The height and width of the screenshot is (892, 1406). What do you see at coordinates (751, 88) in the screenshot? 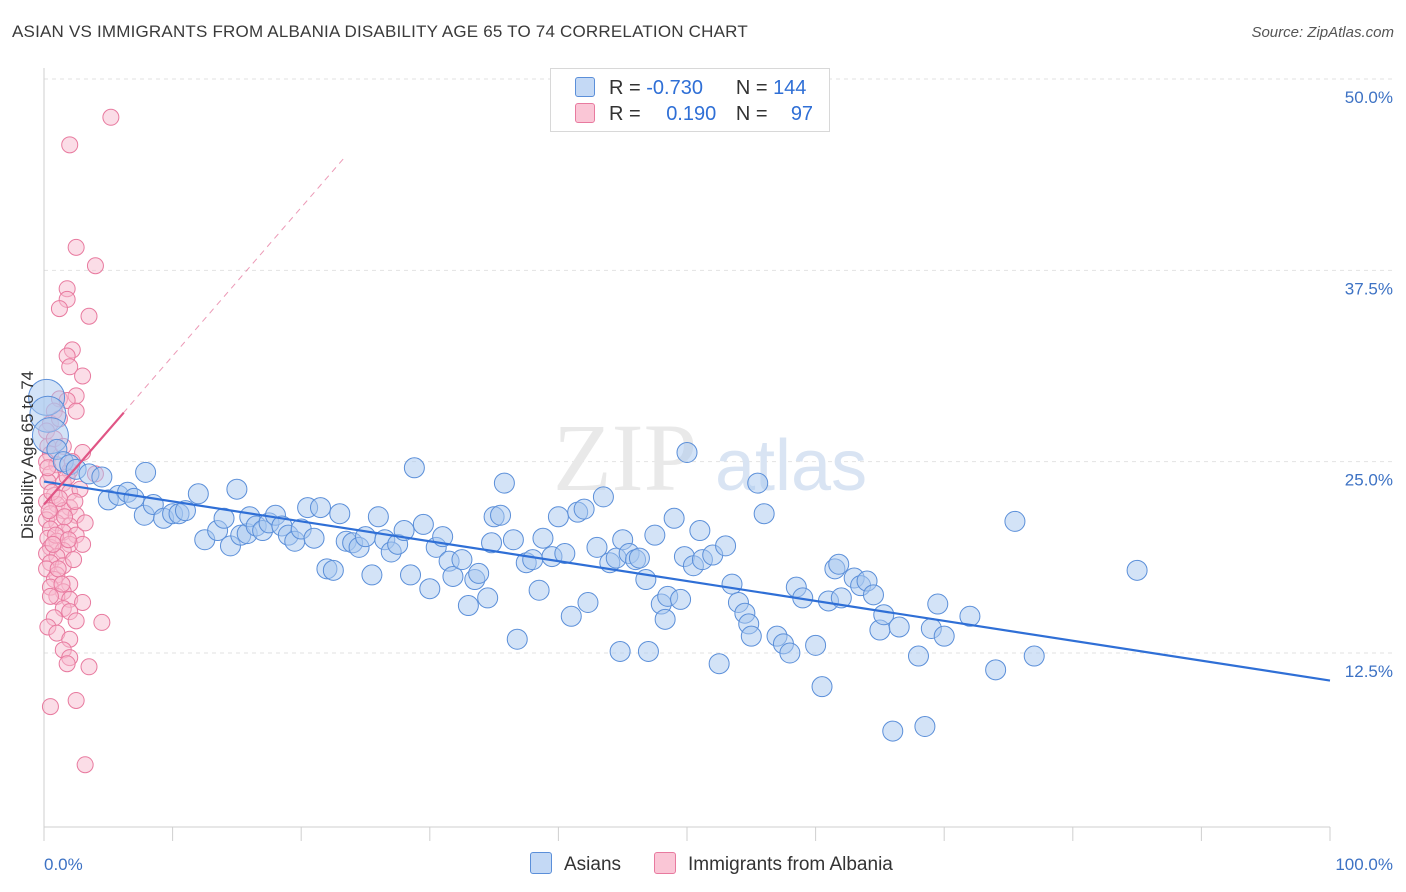
I see `n-label: N =` at bounding box center [751, 88].